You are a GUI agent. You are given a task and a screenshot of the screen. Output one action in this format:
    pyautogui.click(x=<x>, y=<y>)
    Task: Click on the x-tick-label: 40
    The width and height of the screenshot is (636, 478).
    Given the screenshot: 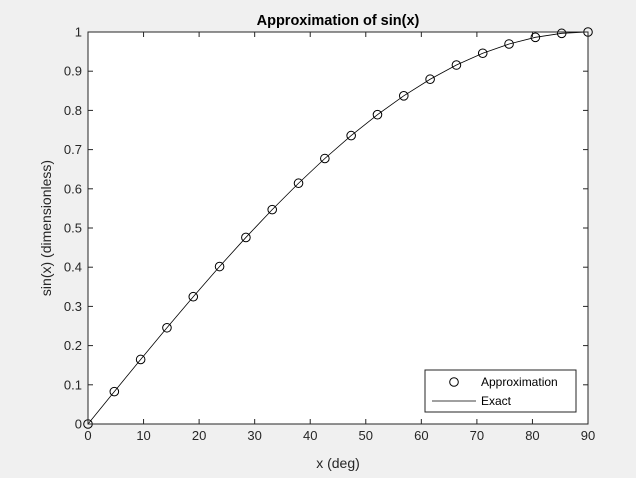 What is the action you would take?
    pyautogui.click(x=310, y=435)
    